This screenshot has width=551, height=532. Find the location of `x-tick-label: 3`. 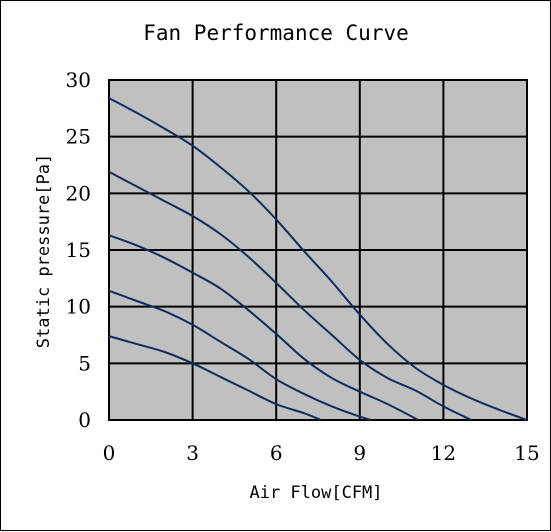

x-tick-label: 3 is located at coordinates (192, 453).